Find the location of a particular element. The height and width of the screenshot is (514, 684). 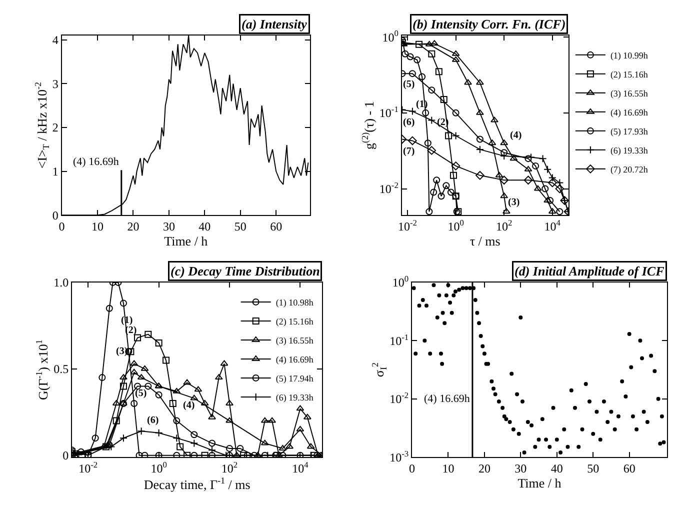

y-tick-label: 1.0 is located at coordinates (61, 283).